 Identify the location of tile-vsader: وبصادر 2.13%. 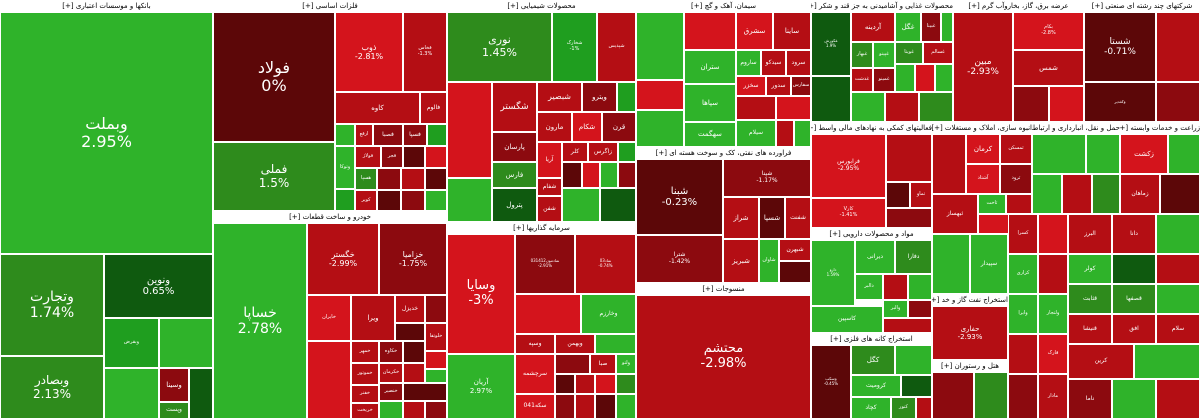
(52, 387).